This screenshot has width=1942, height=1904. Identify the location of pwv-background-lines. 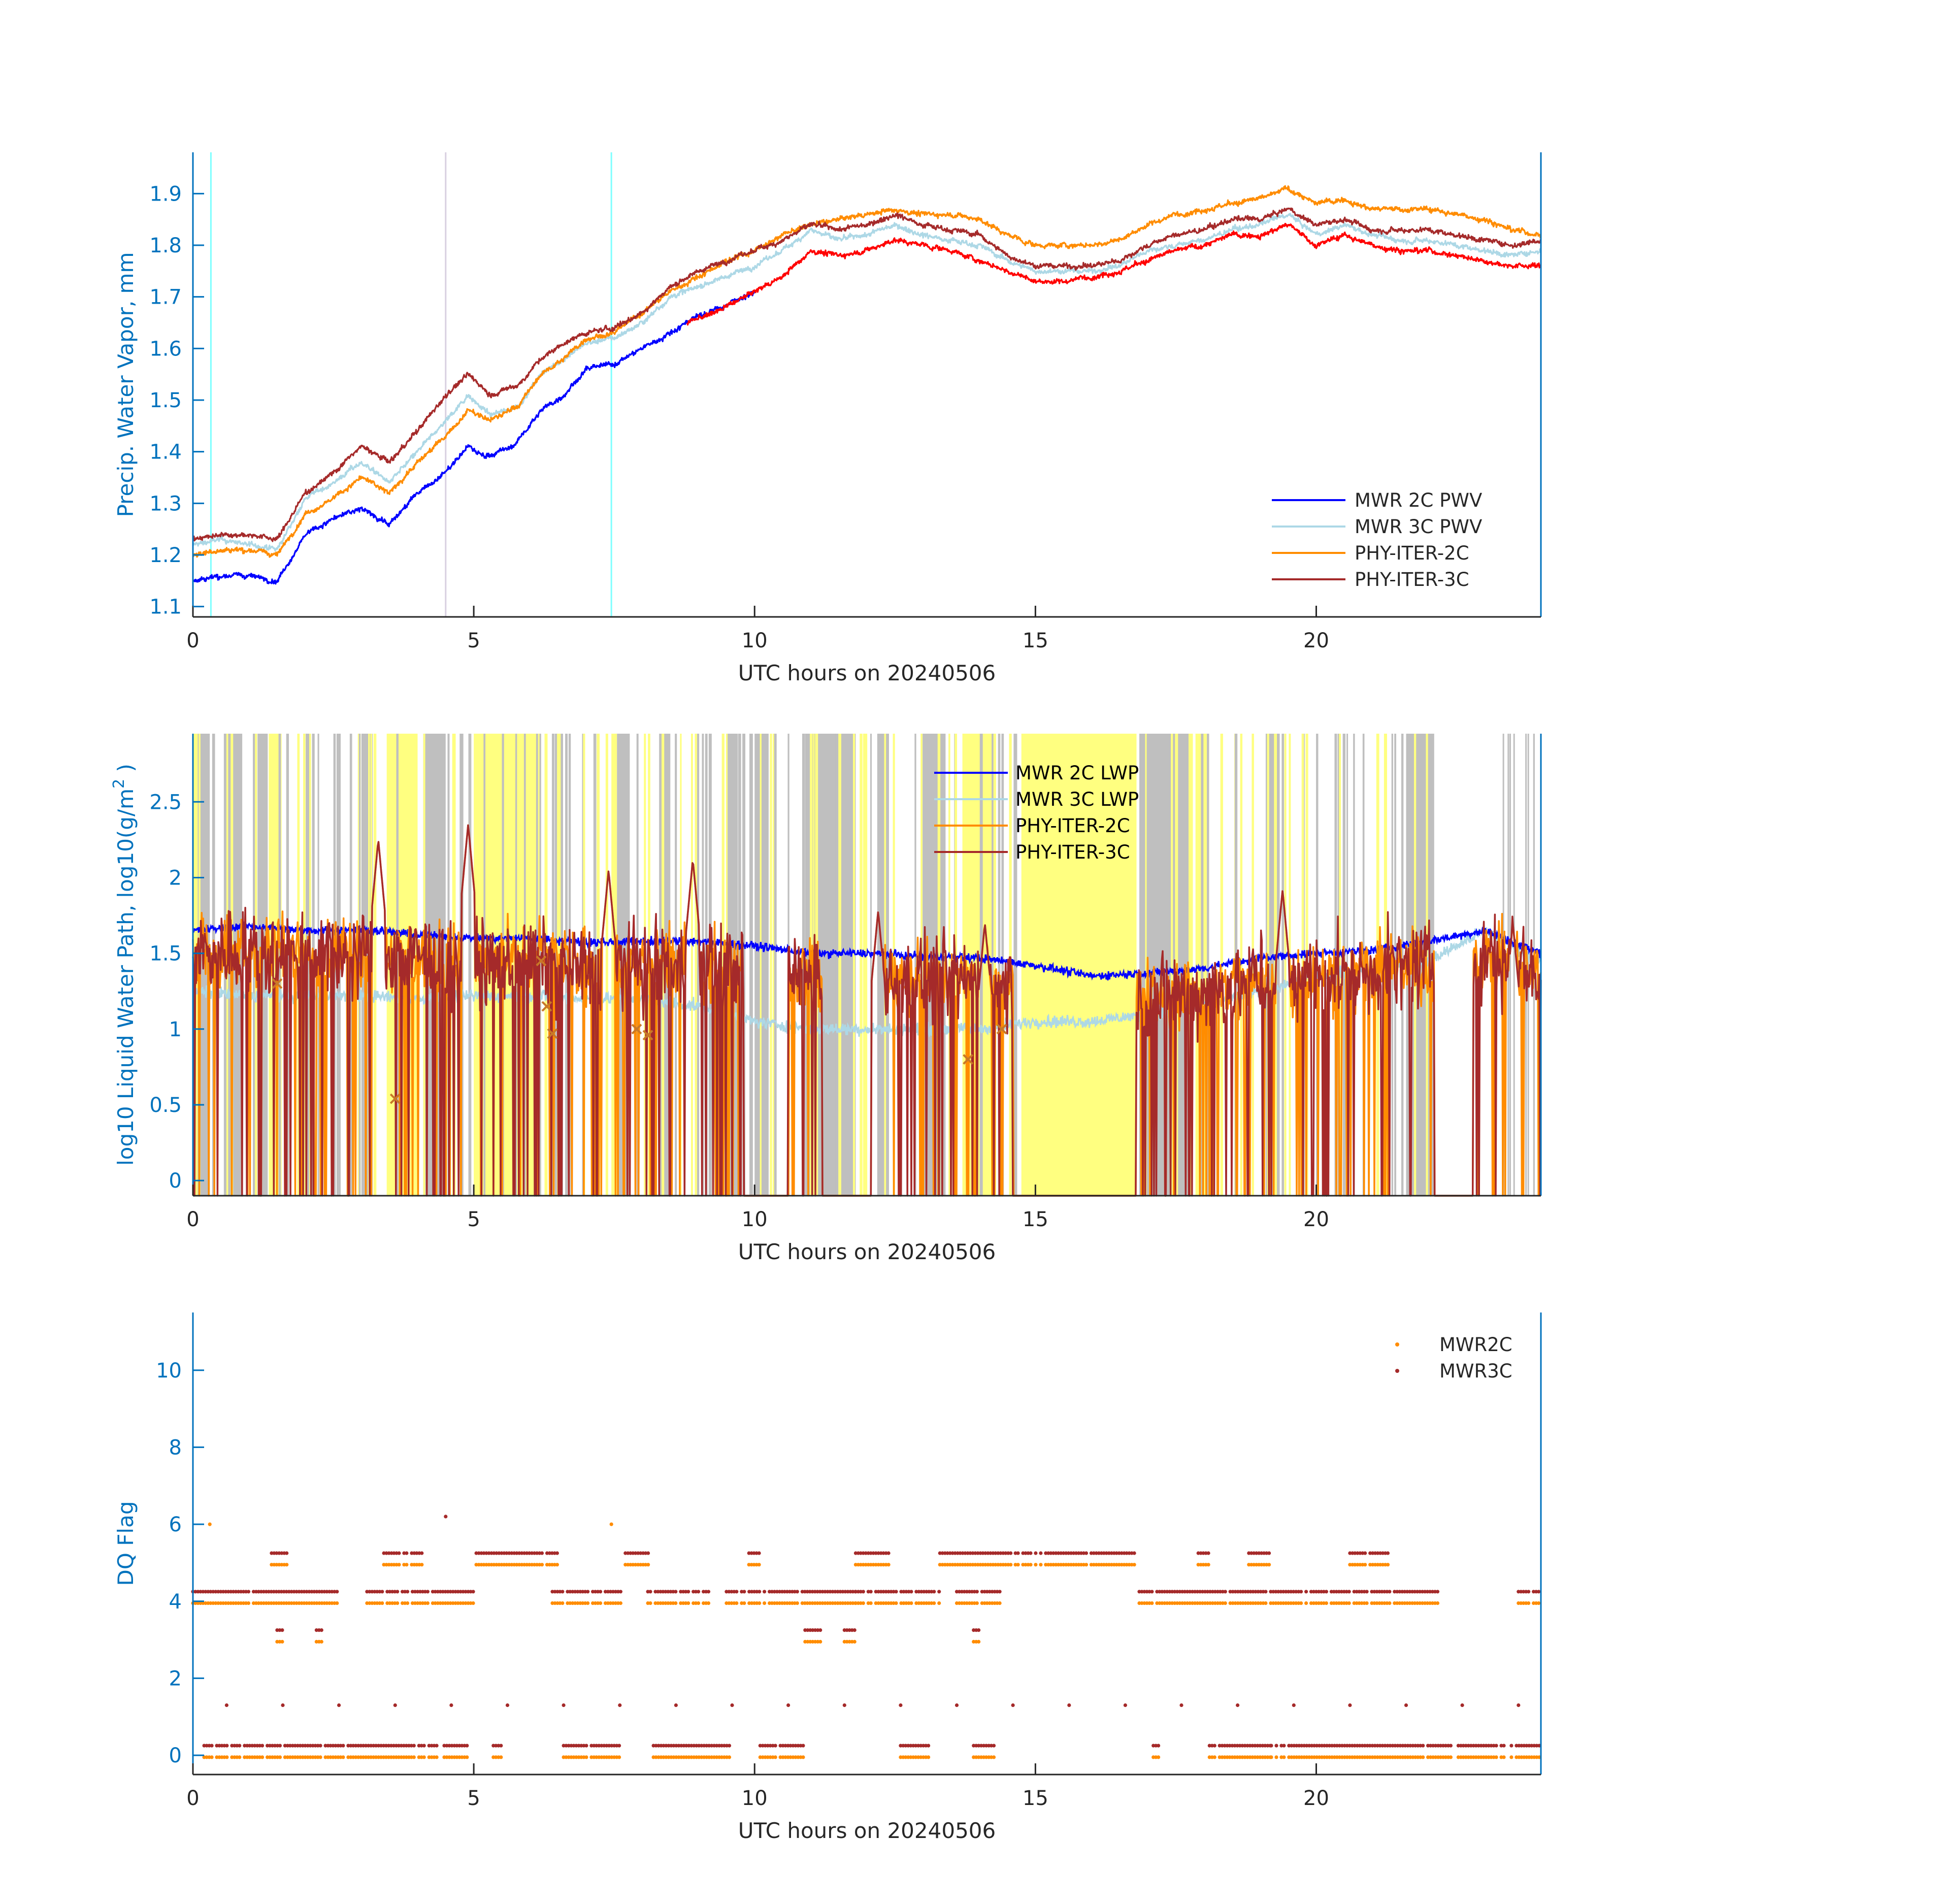
(411, 385).